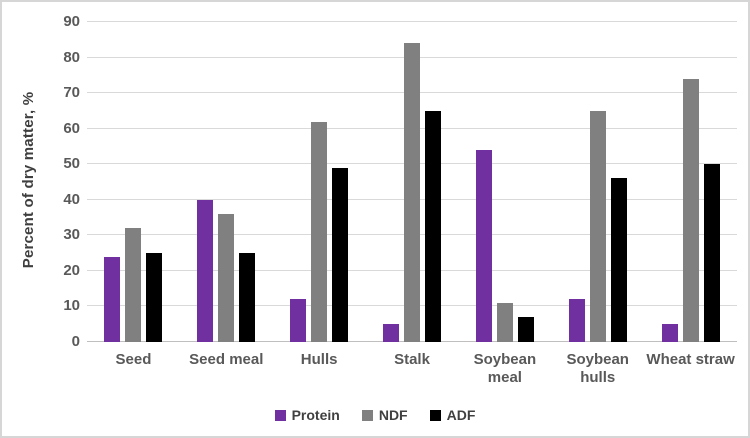  Describe the element at coordinates (483, 246) in the screenshot. I see `bar-protein-soybean-meal` at that location.